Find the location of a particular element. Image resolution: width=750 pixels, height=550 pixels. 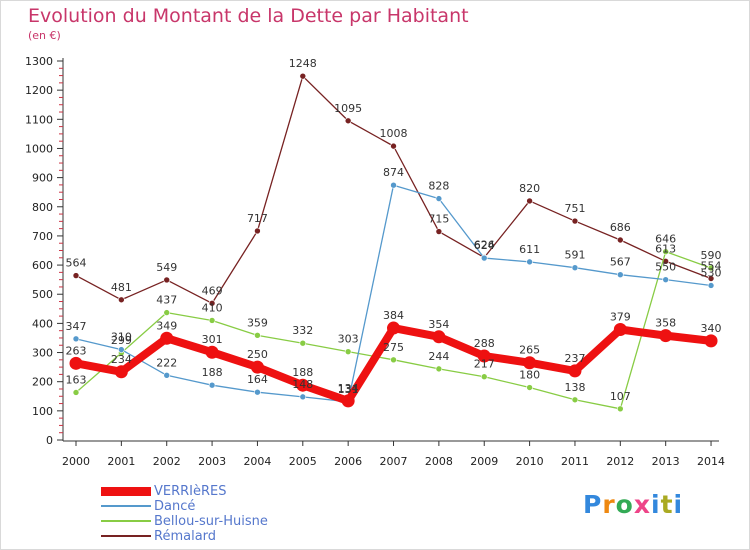

y-tick-label: 200 is located at coordinates (42, 382).